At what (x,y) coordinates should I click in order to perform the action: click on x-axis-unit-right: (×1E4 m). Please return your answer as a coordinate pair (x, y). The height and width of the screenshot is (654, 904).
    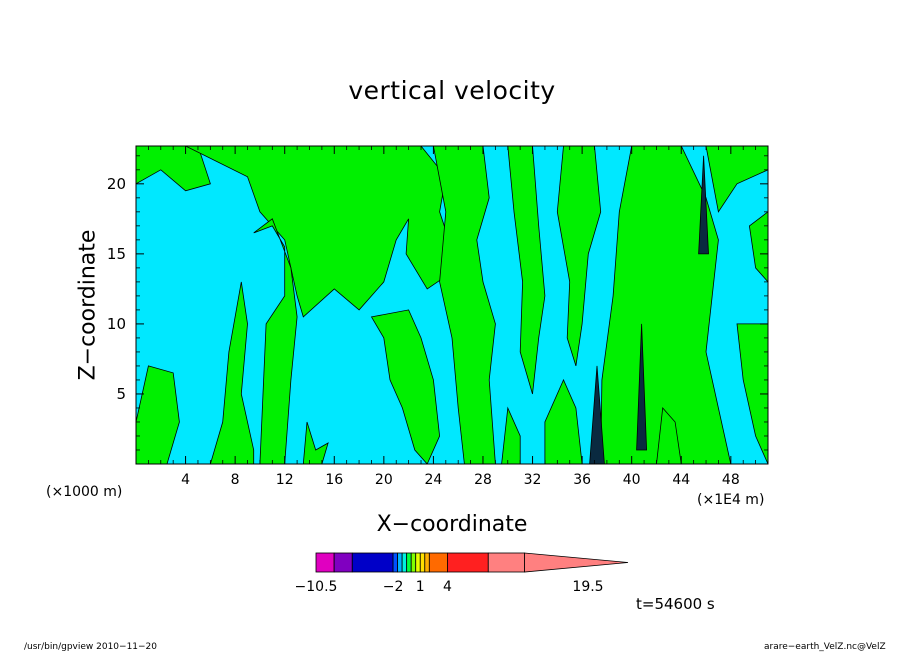
    Looking at the image, I should click on (731, 500).